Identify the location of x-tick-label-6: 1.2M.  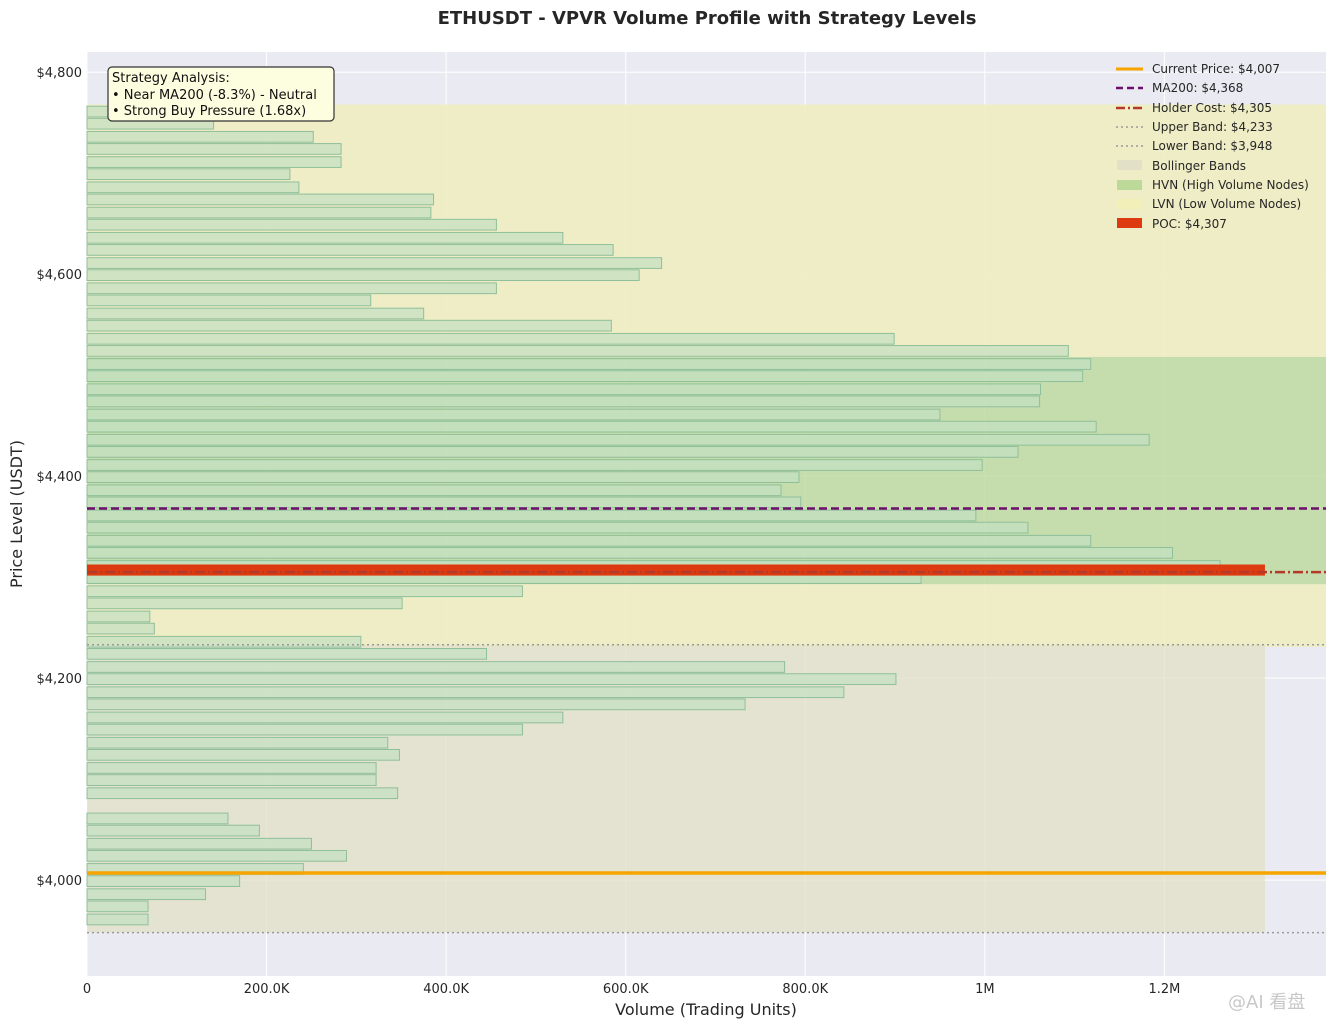
(1164, 989).